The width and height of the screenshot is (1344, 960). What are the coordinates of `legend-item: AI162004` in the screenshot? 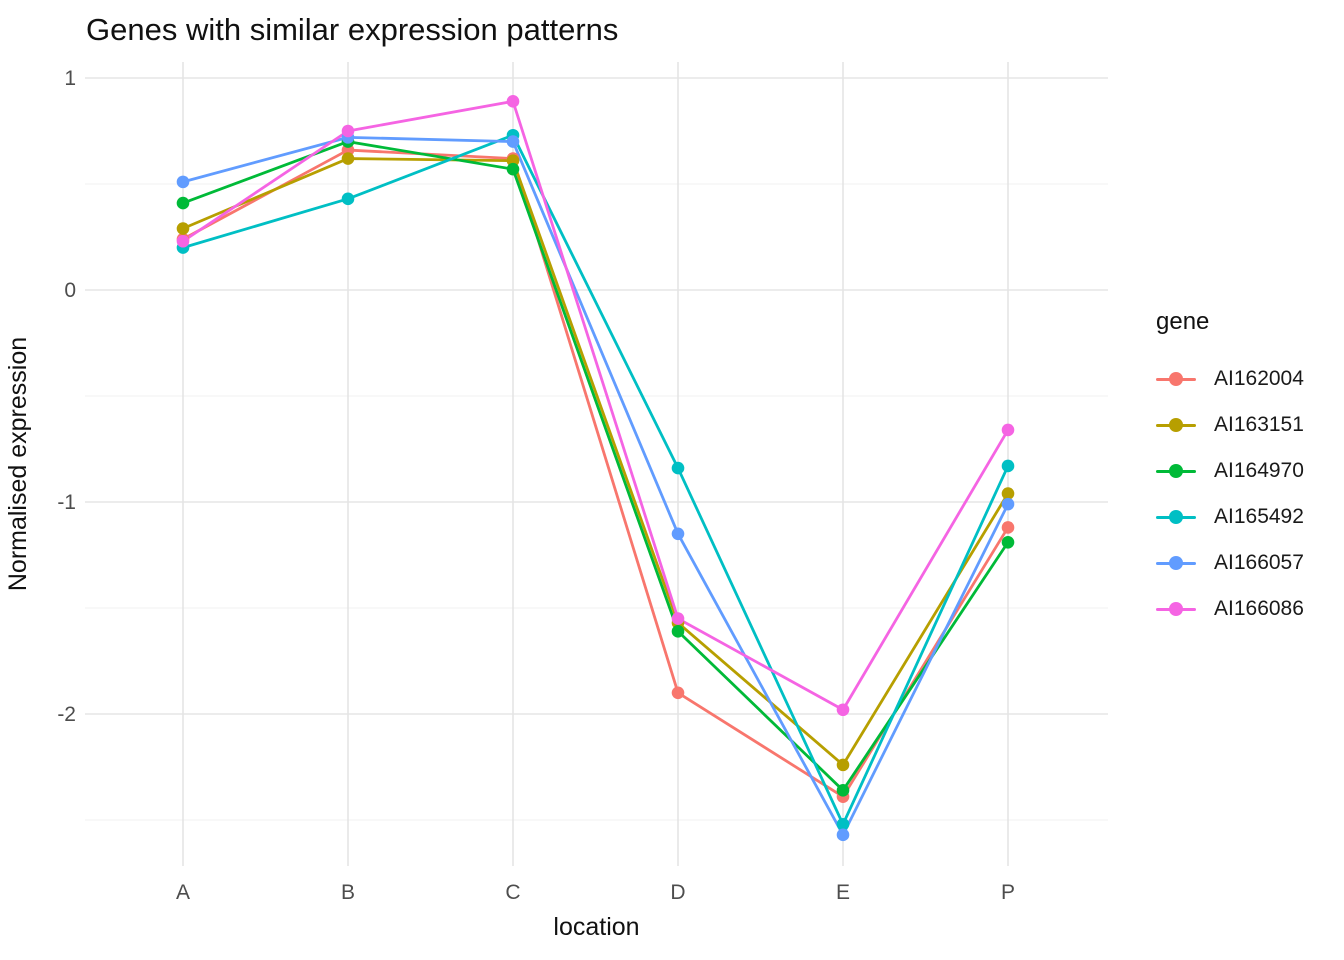 It's located at (1247, 379).